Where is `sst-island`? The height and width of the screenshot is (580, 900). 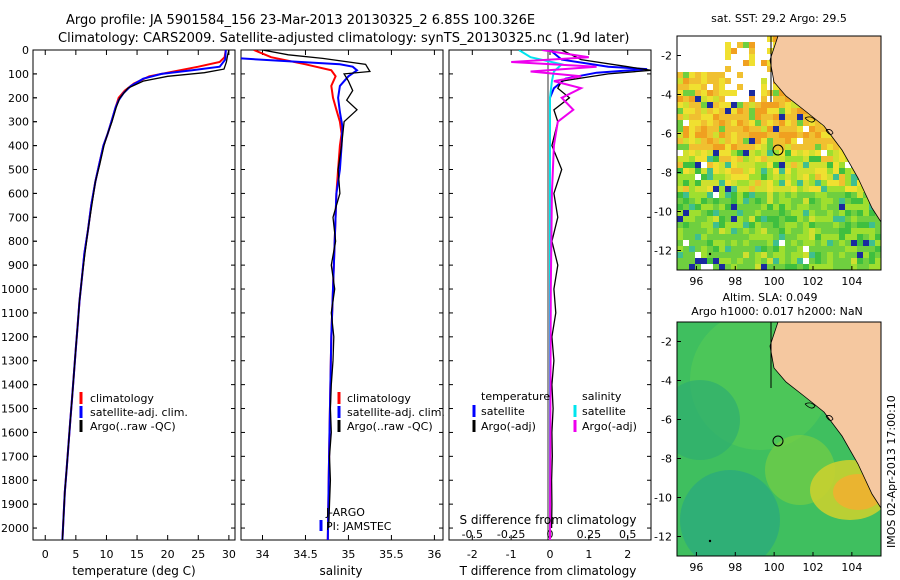 sst-island is located at coordinates (829, 132).